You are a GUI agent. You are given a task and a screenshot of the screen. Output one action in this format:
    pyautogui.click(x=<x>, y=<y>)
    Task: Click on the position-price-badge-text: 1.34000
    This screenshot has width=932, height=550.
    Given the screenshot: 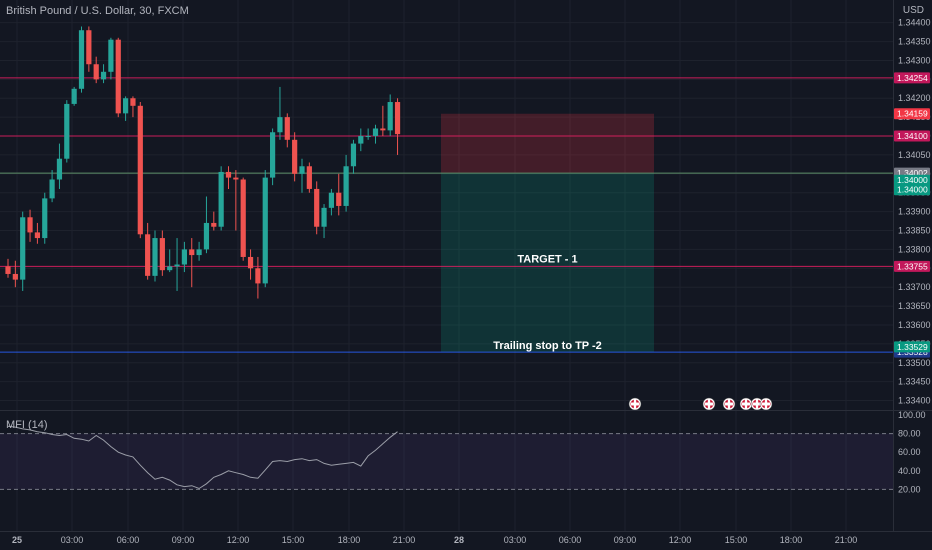 What is the action you would take?
    pyautogui.click(x=912, y=190)
    